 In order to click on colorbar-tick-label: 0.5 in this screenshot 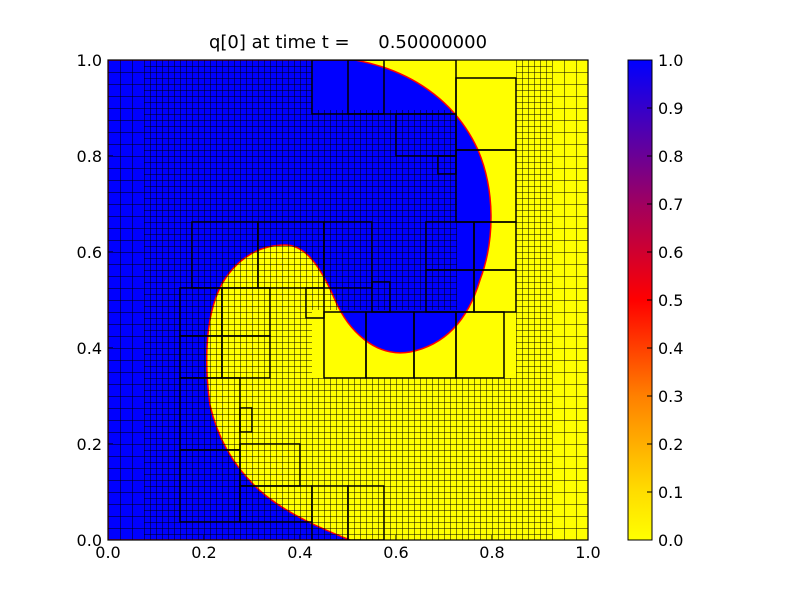, I will do `click(670, 300)`.